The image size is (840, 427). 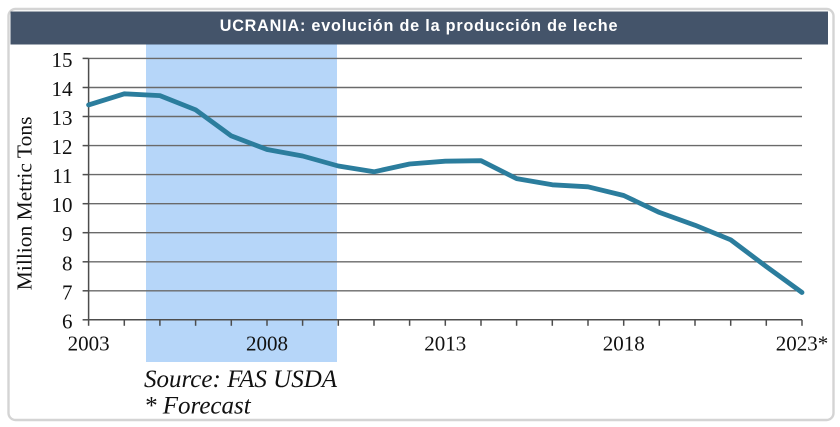 What do you see at coordinates (63, 89) in the screenshot?
I see `svg-text: 14` at bounding box center [63, 89].